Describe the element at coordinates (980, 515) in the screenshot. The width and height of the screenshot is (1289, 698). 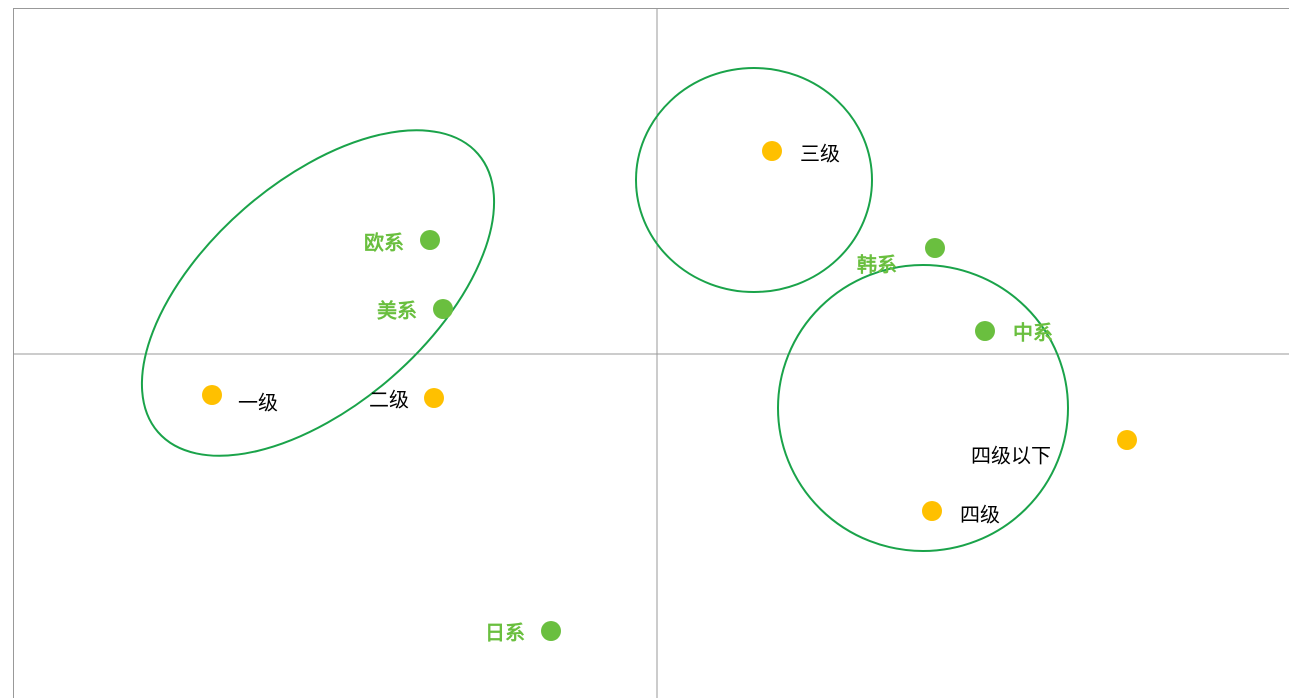
I see `point-label: 四级` at that location.